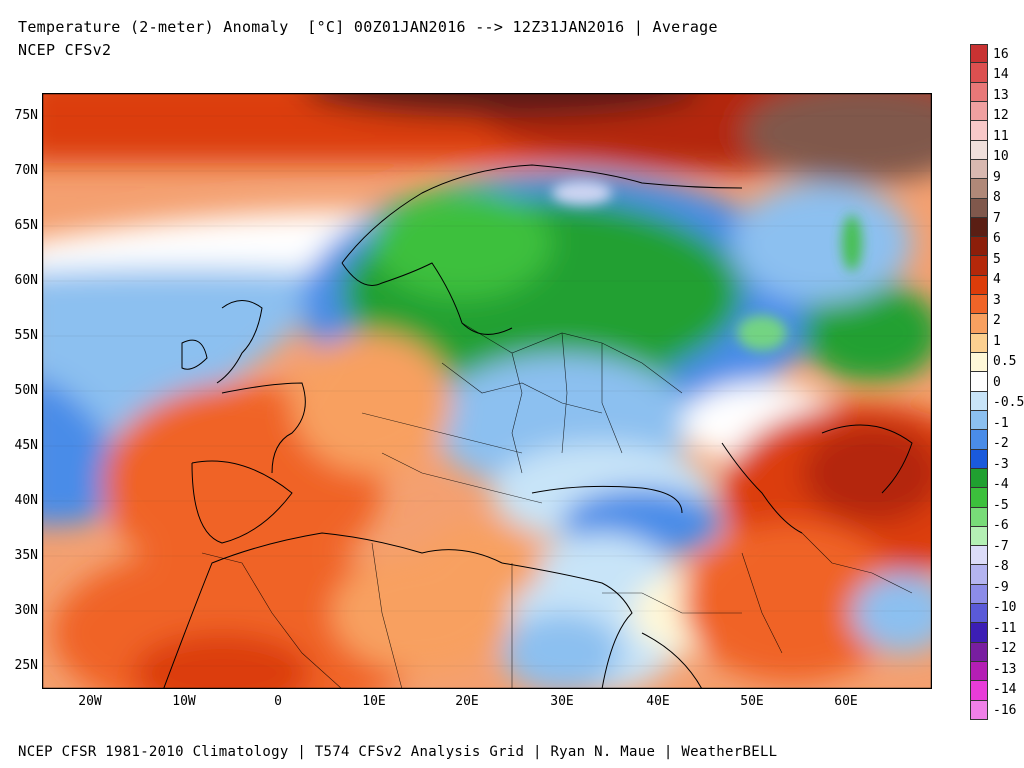 Image resolution: width=1024 pixels, height=768 pixels. I want to click on lon-label: 40E, so click(658, 701).